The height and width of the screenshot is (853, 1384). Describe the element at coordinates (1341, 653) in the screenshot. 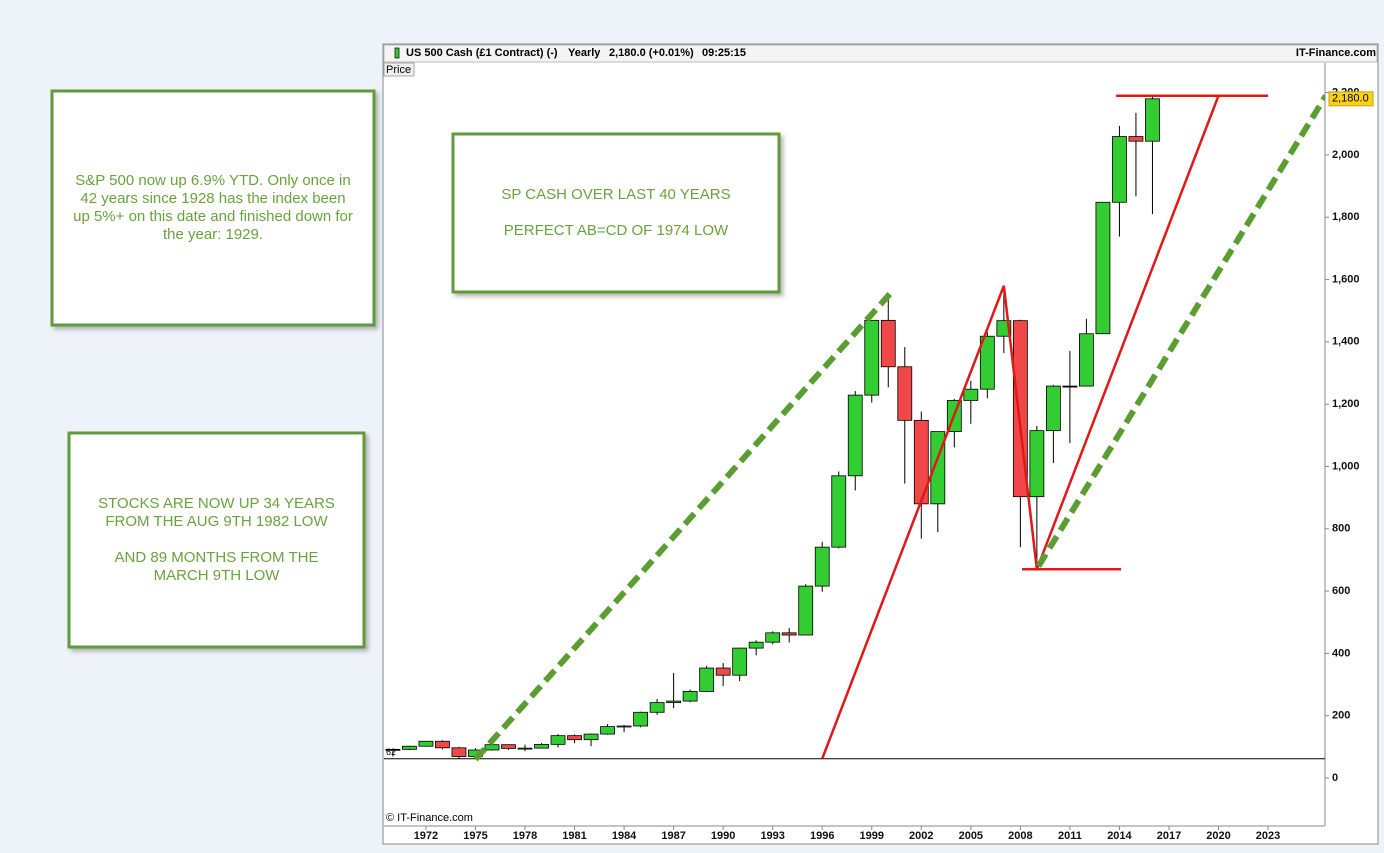

I see `y-tick-label: 400` at that location.